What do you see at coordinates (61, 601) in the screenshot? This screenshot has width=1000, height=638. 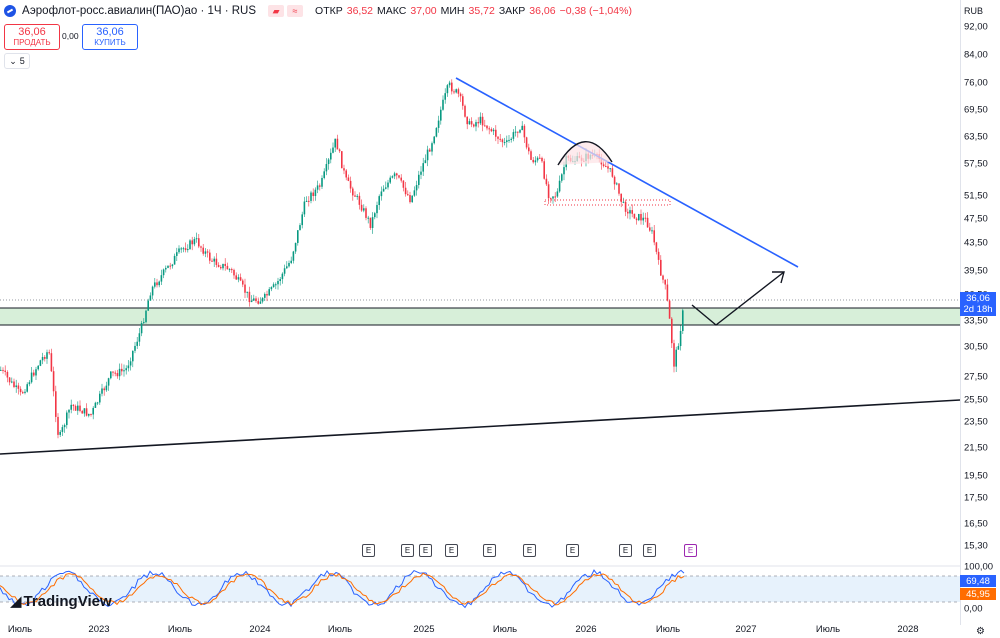 I see `tradingview-logo: ◢ TradingView` at bounding box center [61, 601].